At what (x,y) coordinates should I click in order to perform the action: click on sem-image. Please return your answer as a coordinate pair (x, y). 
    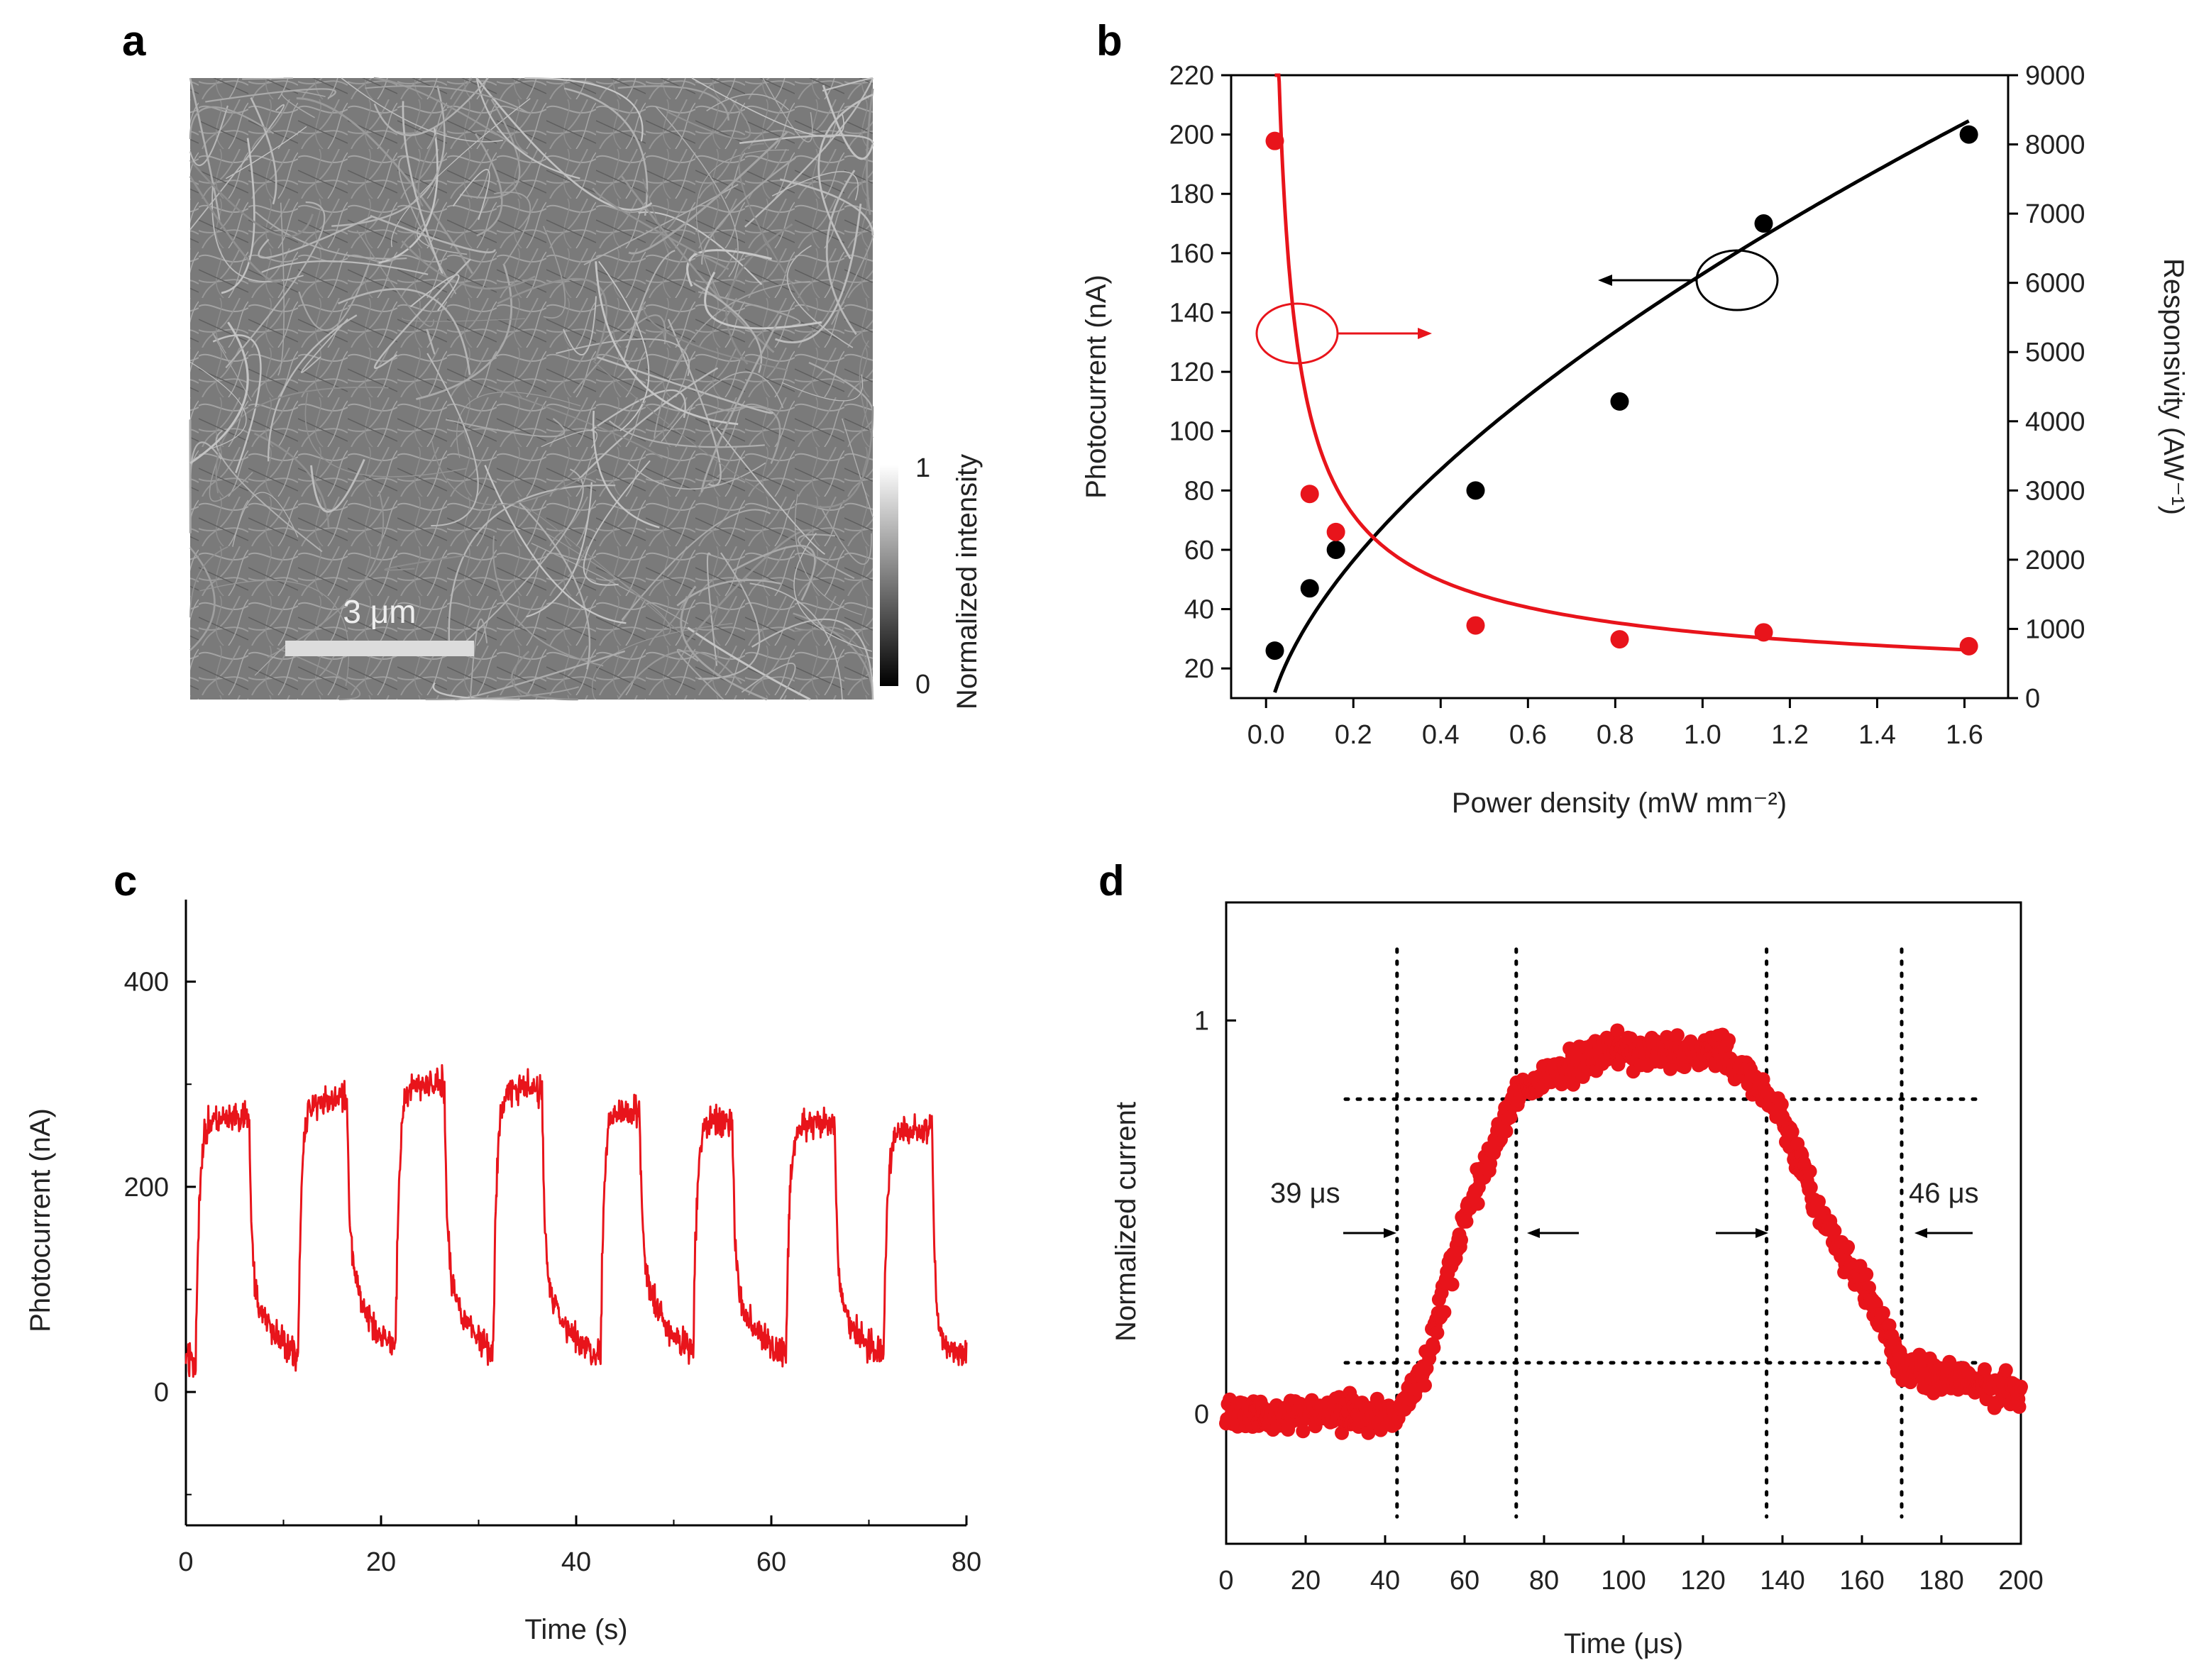
    Looking at the image, I should click on (531, 389).